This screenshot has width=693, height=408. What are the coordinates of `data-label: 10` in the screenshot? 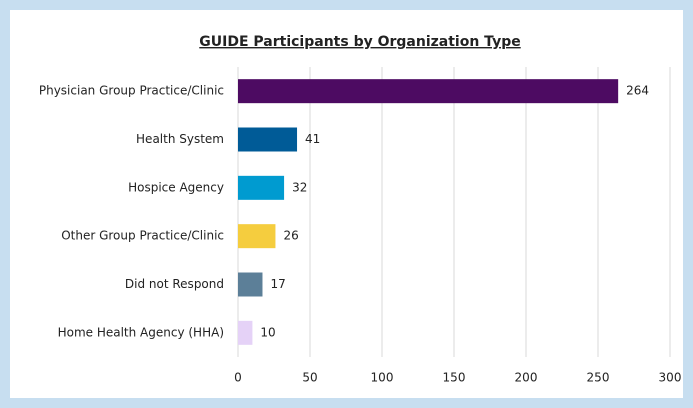 It's located at (267, 332).